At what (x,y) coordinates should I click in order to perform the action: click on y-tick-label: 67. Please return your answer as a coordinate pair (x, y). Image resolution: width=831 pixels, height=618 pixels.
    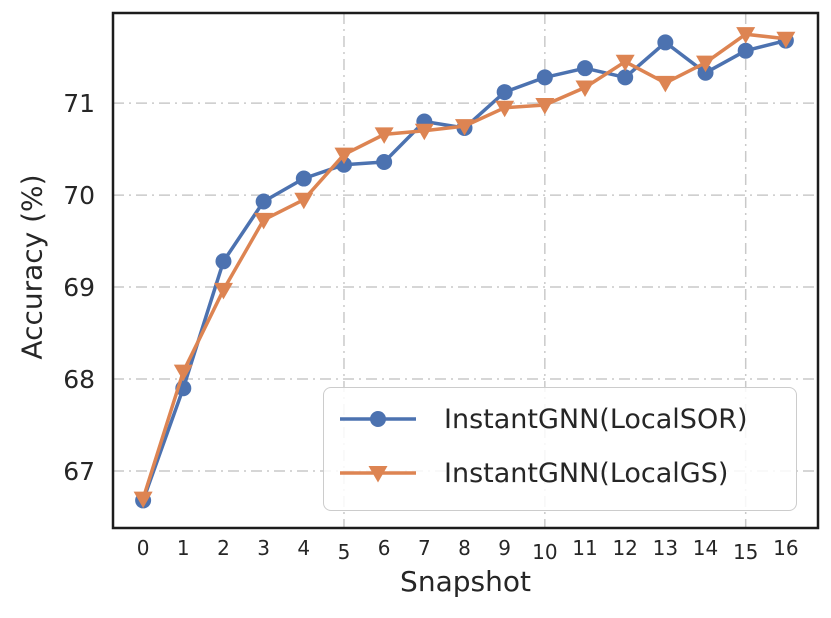
    Looking at the image, I should click on (79, 471).